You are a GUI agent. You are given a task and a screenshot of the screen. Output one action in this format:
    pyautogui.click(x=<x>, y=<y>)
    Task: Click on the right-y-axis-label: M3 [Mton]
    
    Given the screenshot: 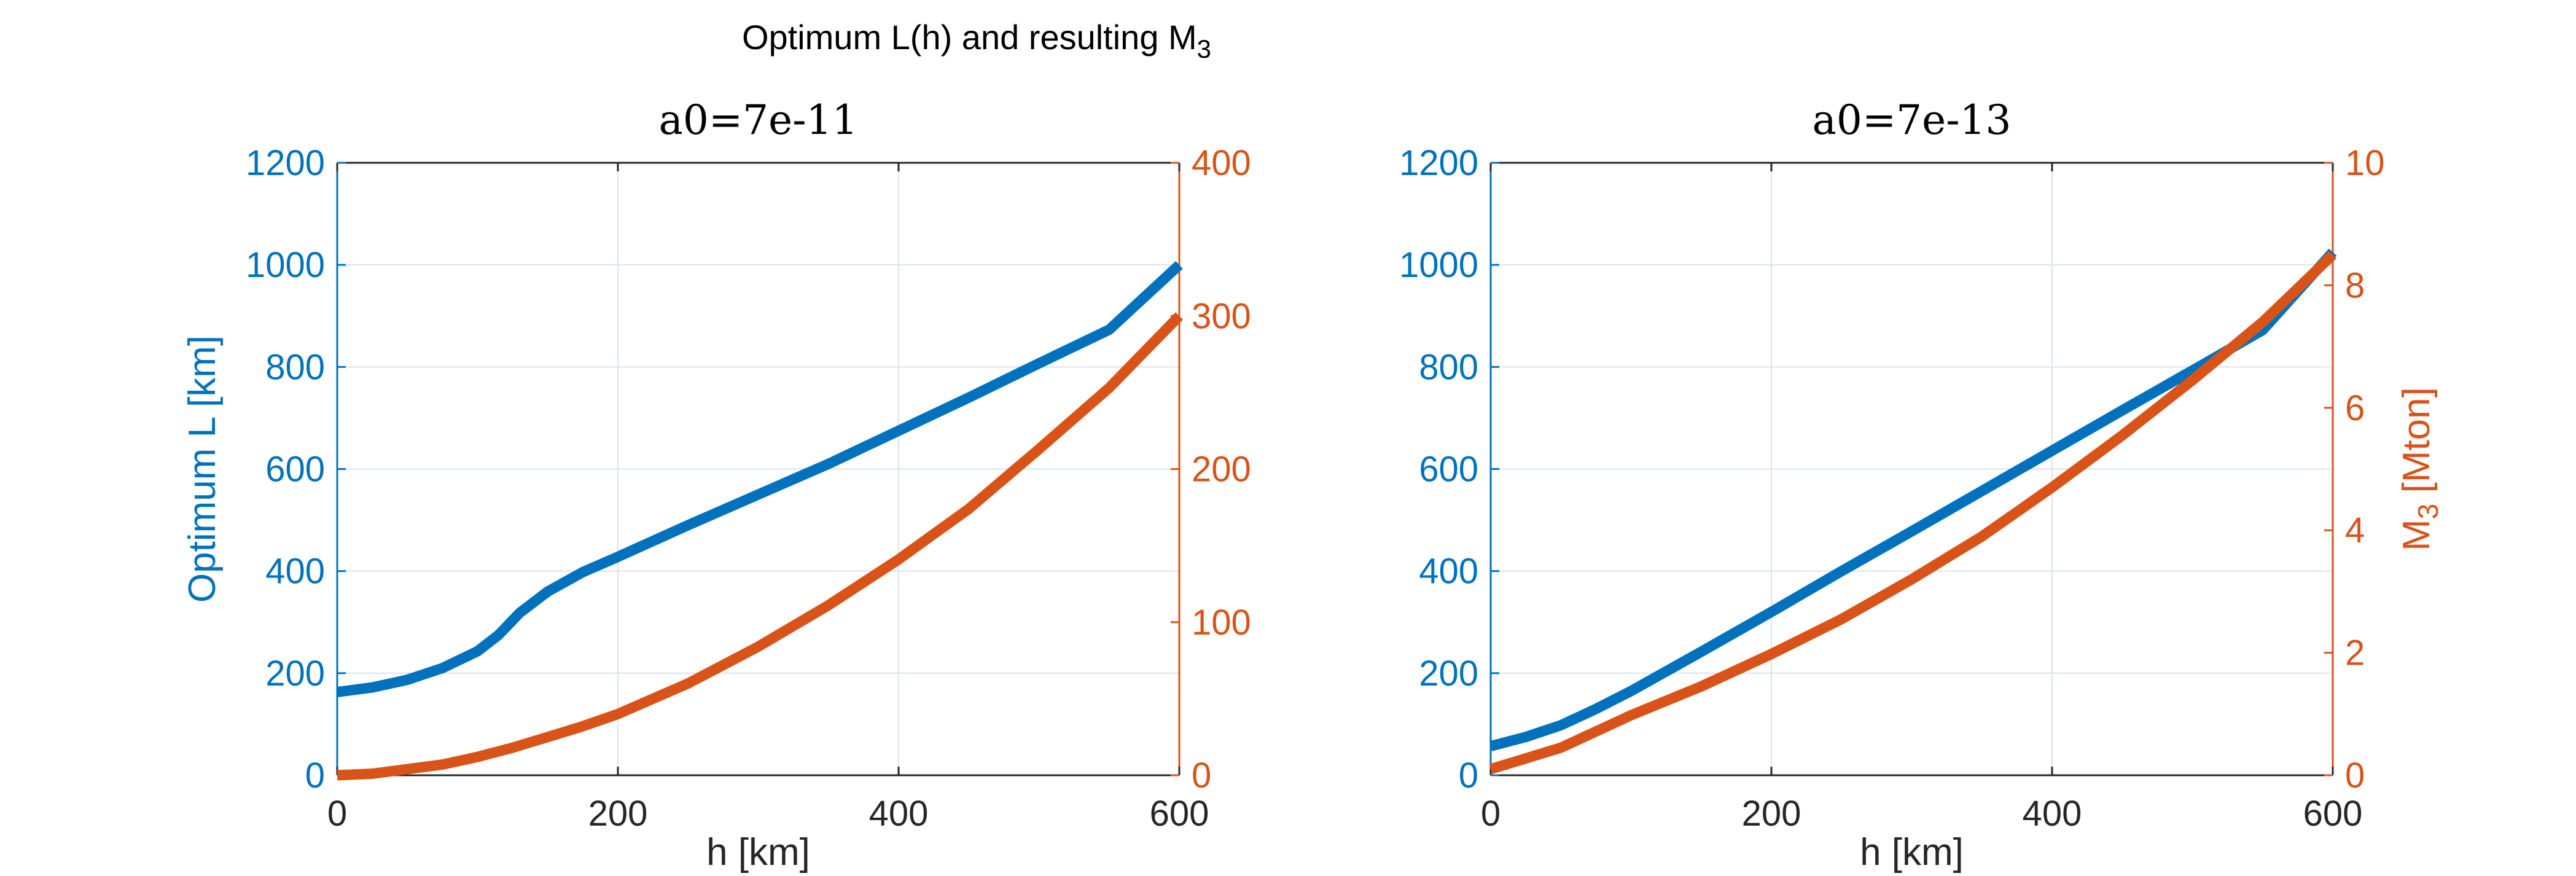 What is the action you would take?
    pyautogui.click(x=2419, y=469)
    